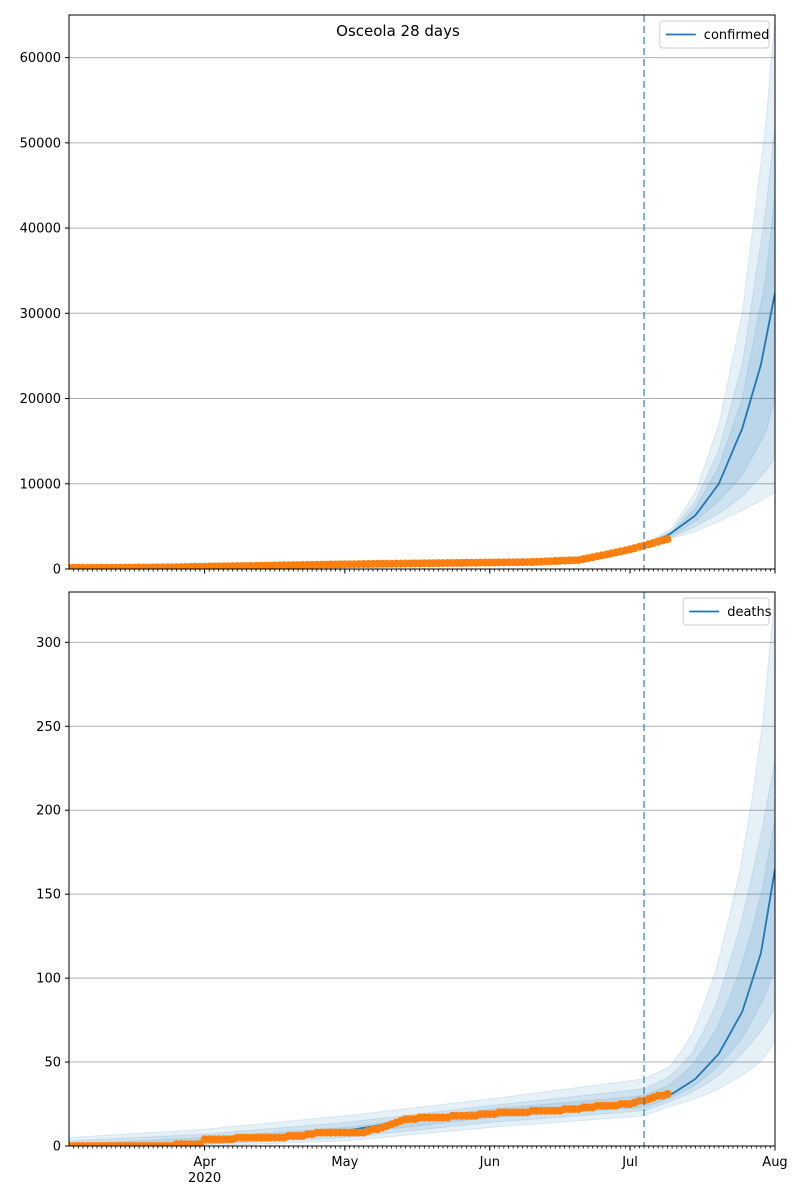 Image resolution: width=800 pixels, height=1200 pixels. Describe the element at coordinates (40, 143) in the screenshot. I see `y-tick-label: 50000` at that location.